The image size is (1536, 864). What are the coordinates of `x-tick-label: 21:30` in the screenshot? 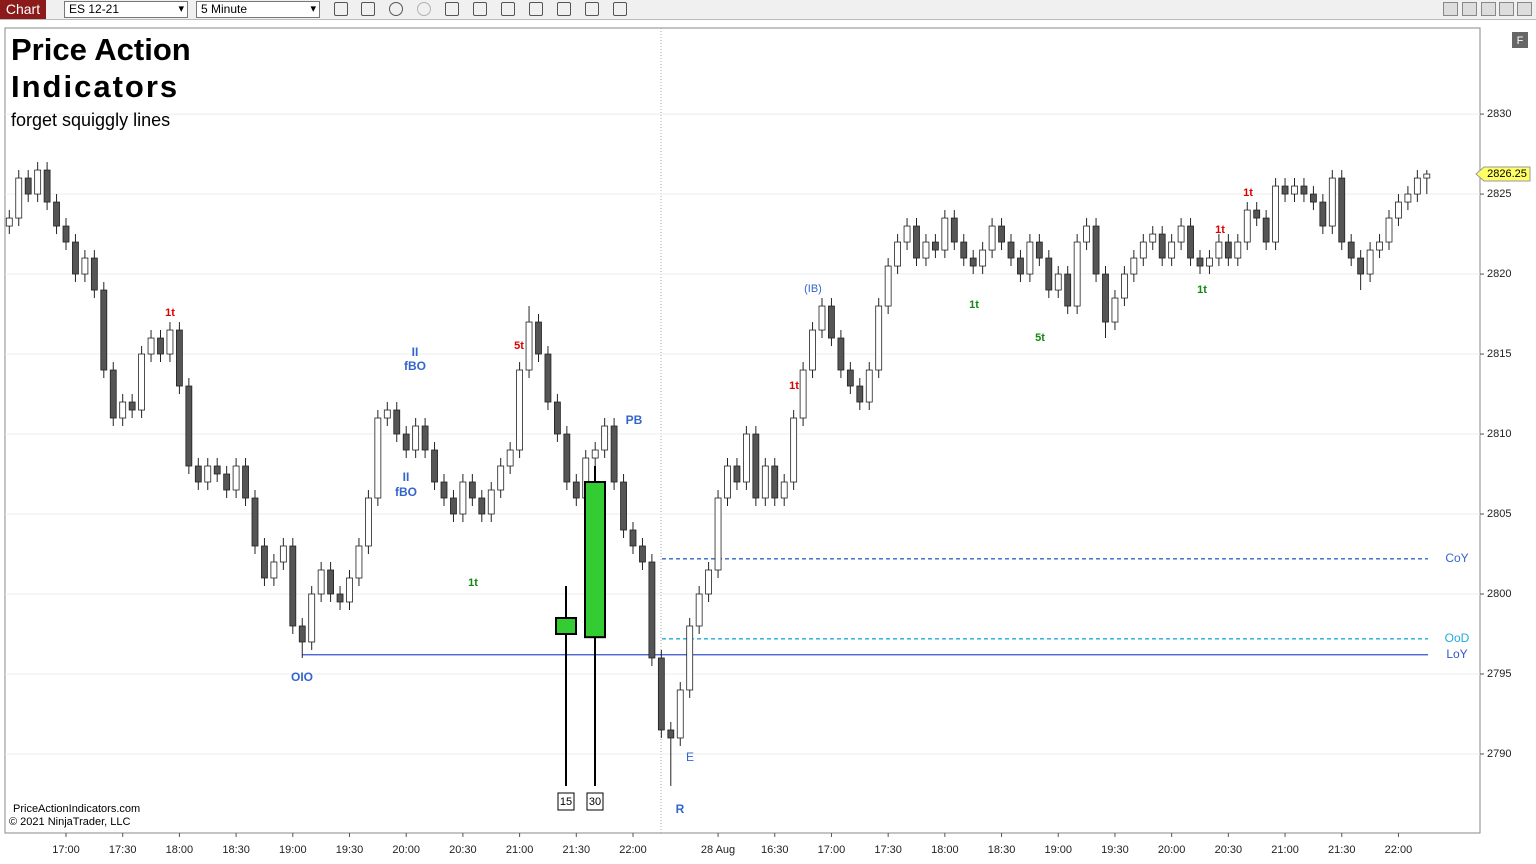 It's located at (577, 850).